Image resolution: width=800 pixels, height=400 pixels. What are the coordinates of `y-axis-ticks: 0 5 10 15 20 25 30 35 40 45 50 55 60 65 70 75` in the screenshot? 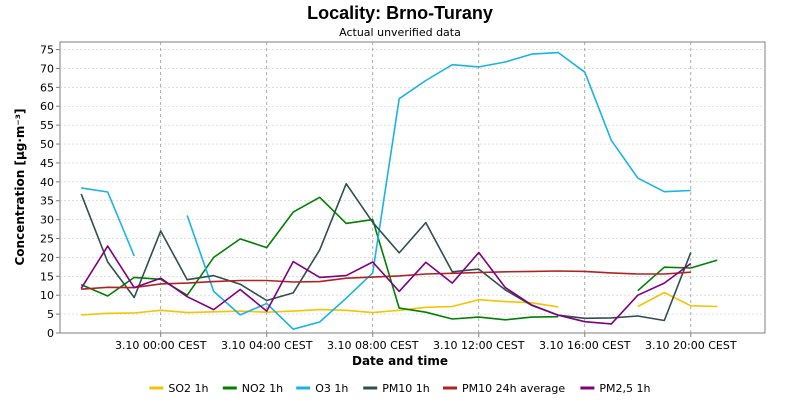 It's located at (50, 192).